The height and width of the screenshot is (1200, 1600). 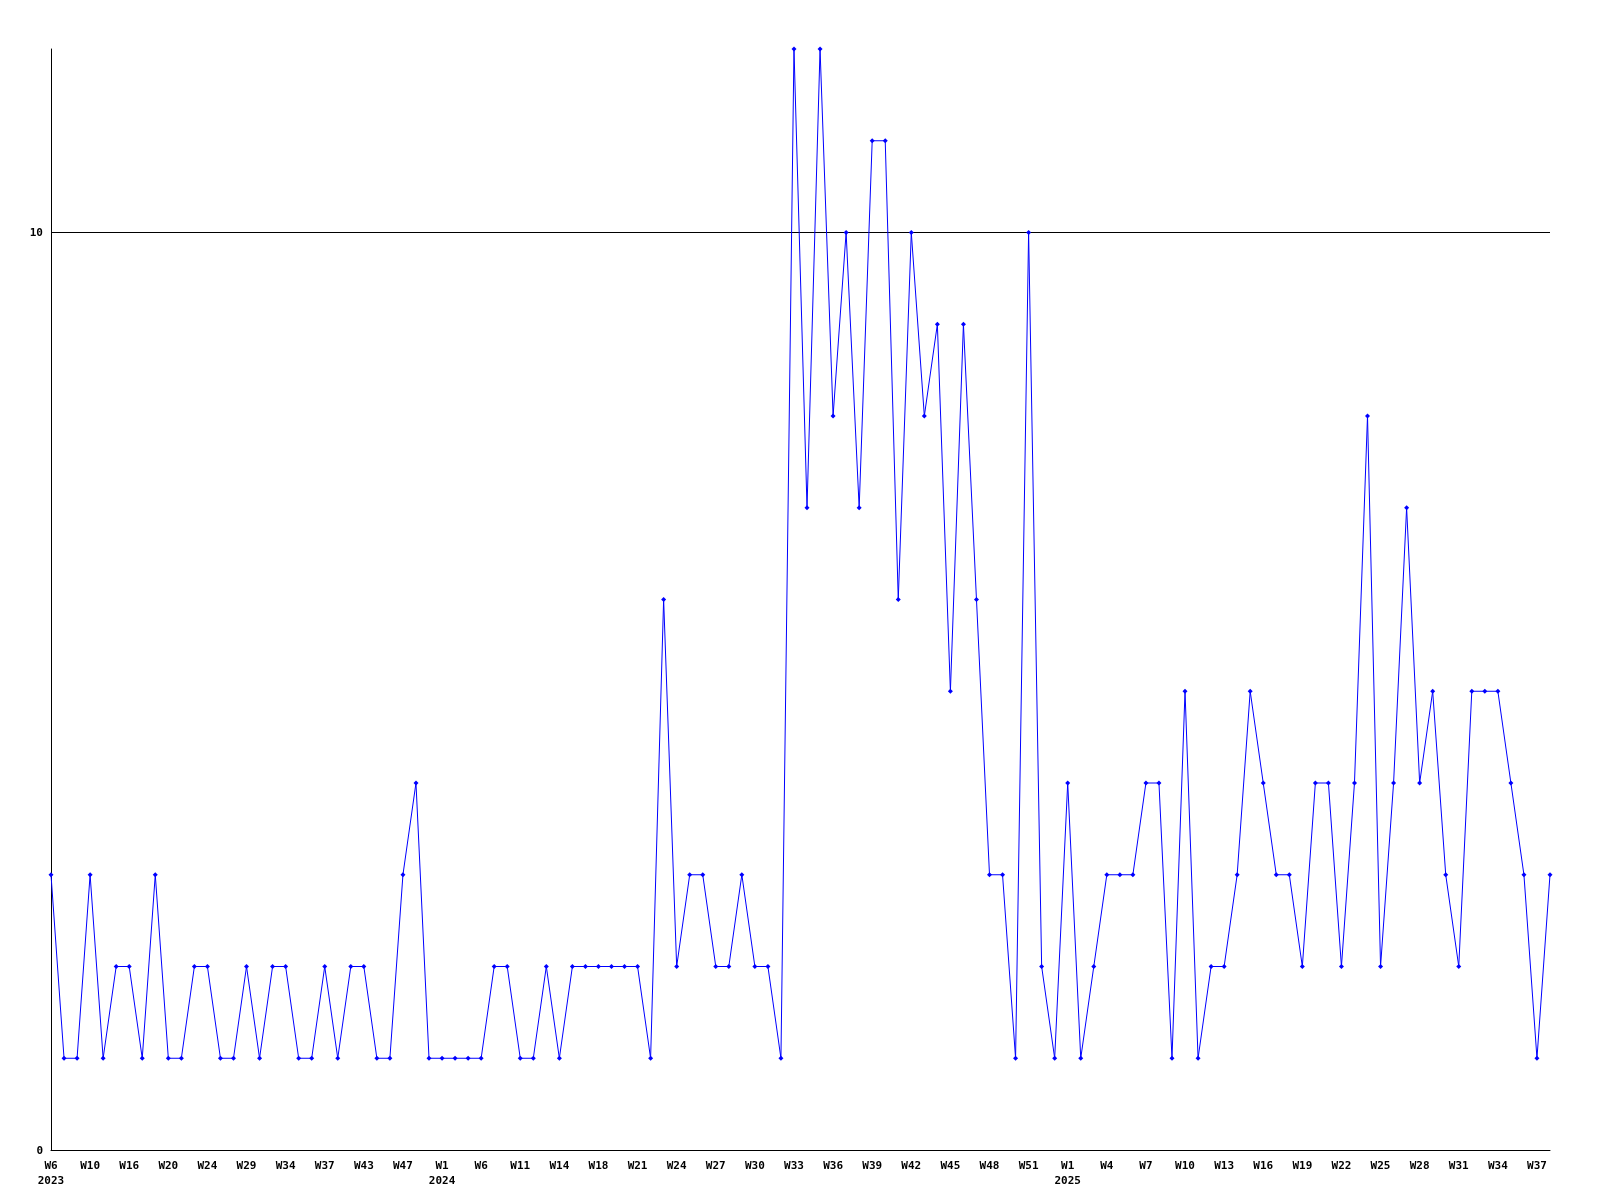 I want to click on x-tick-label: W36, so click(x=833, y=1165).